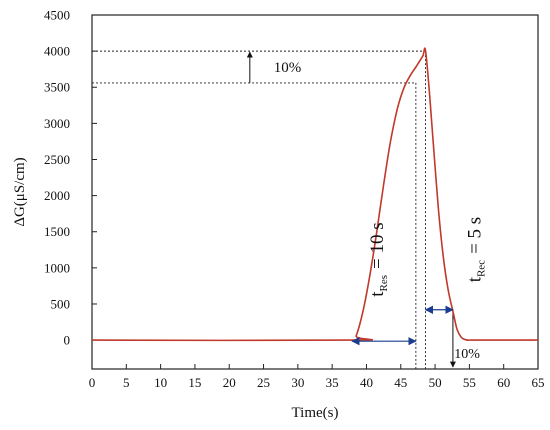  What do you see at coordinates (377, 294) in the screenshot?
I see `t-res-prefix: t` at bounding box center [377, 294].